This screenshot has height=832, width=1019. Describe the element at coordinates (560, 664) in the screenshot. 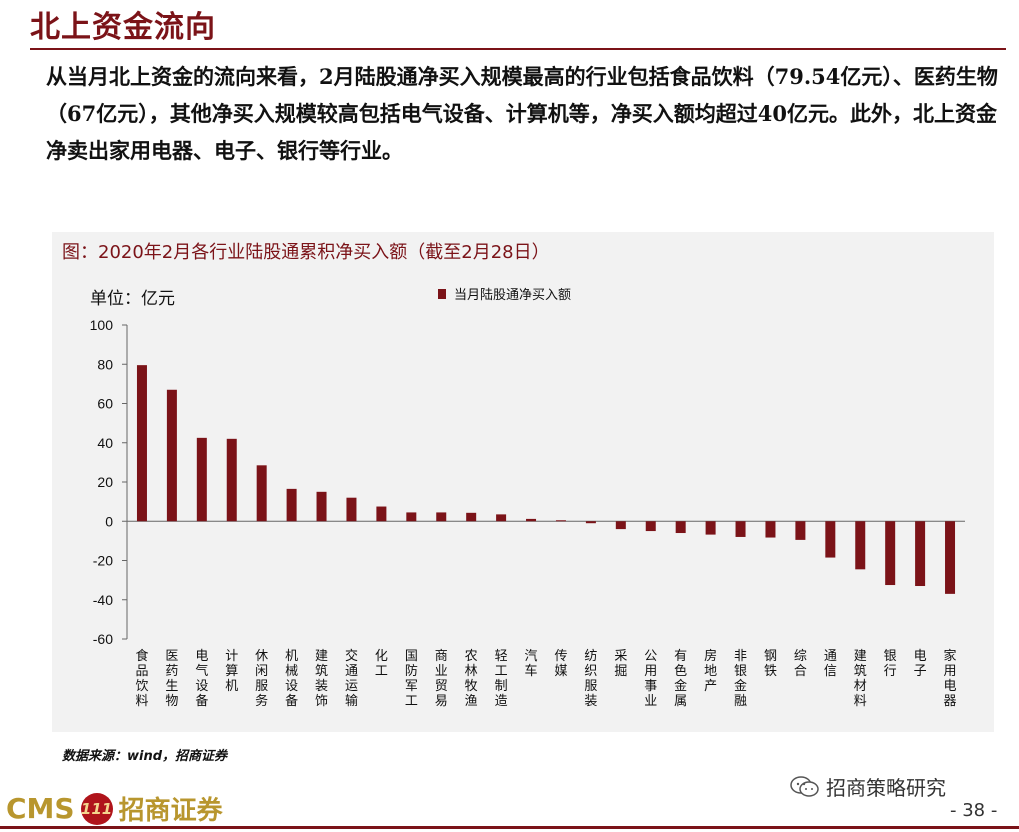

I see `x-tick-label: 传媒` at that location.